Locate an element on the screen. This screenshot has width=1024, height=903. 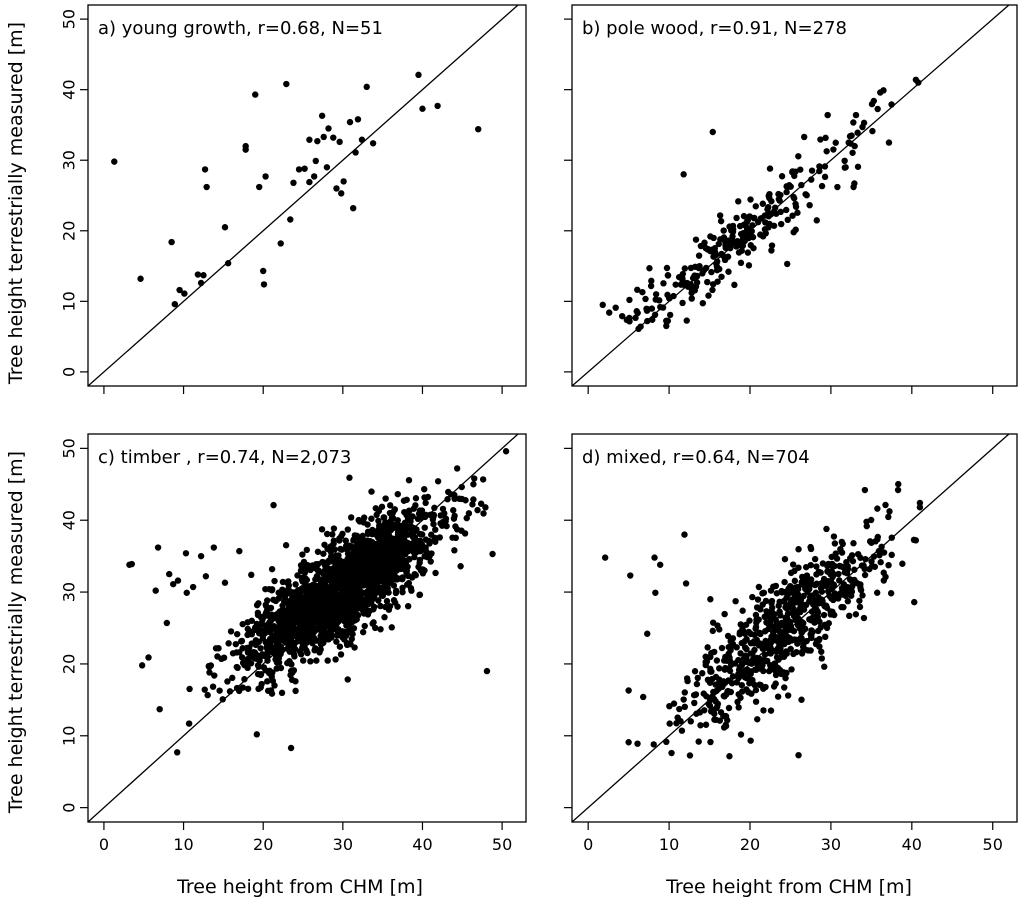
x-tick-label: 20 is located at coordinates (750, 844).